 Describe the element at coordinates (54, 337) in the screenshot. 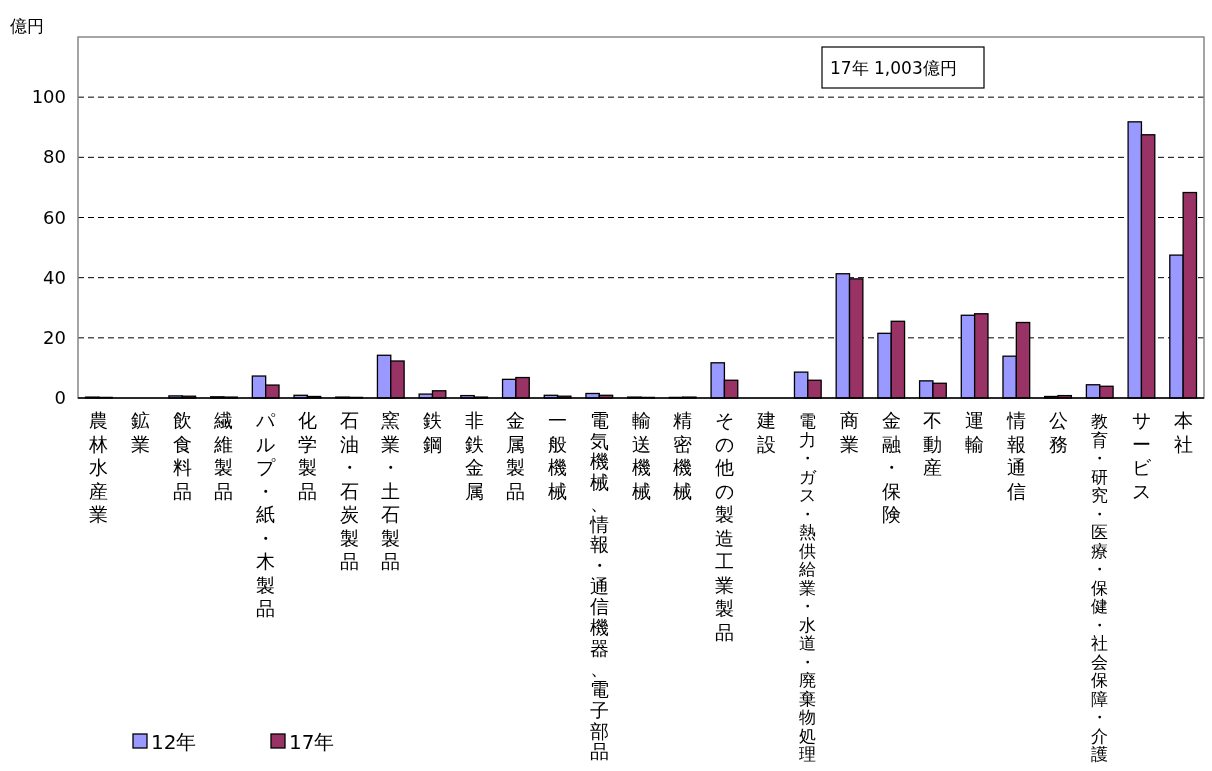

I see `y-tick-label: 20` at that location.